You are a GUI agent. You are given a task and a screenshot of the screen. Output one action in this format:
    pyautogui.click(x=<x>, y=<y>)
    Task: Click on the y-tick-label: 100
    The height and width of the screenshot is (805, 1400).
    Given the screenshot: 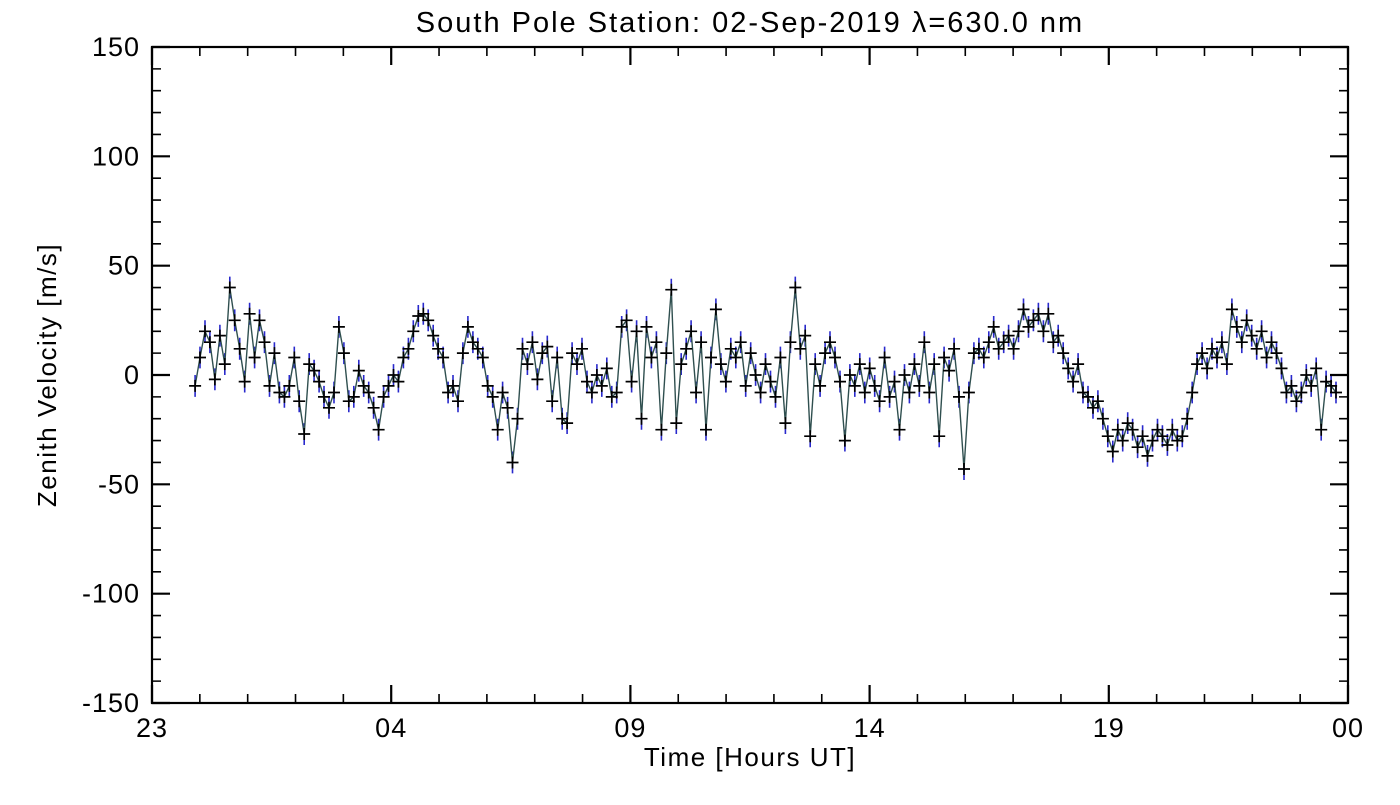 What is the action you would take?
    pyautogui.click(x=116, y=156)
    